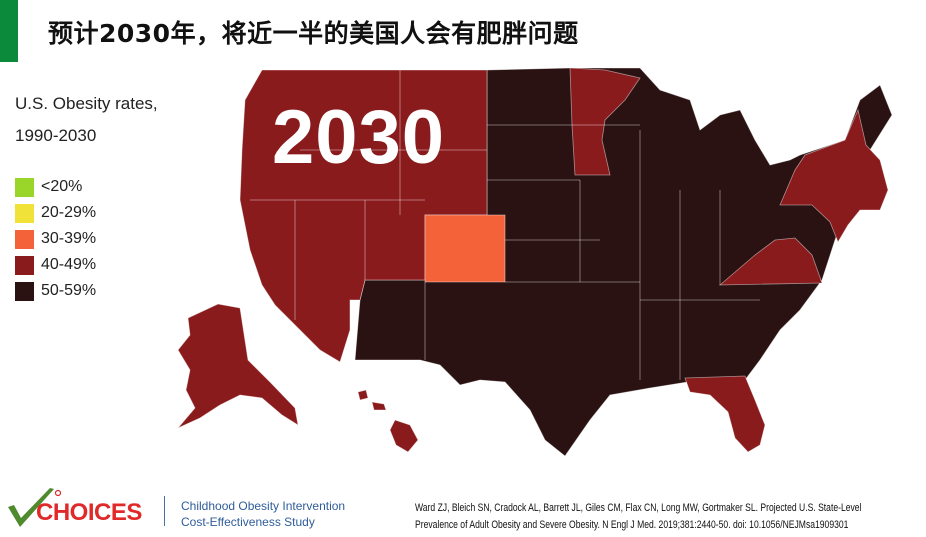  What do you see at coordinates (86, 120) in the screenshot?
I see `legend-title: U.S. Obesity rates, 1990-2030` at bounding box center [86, 120].